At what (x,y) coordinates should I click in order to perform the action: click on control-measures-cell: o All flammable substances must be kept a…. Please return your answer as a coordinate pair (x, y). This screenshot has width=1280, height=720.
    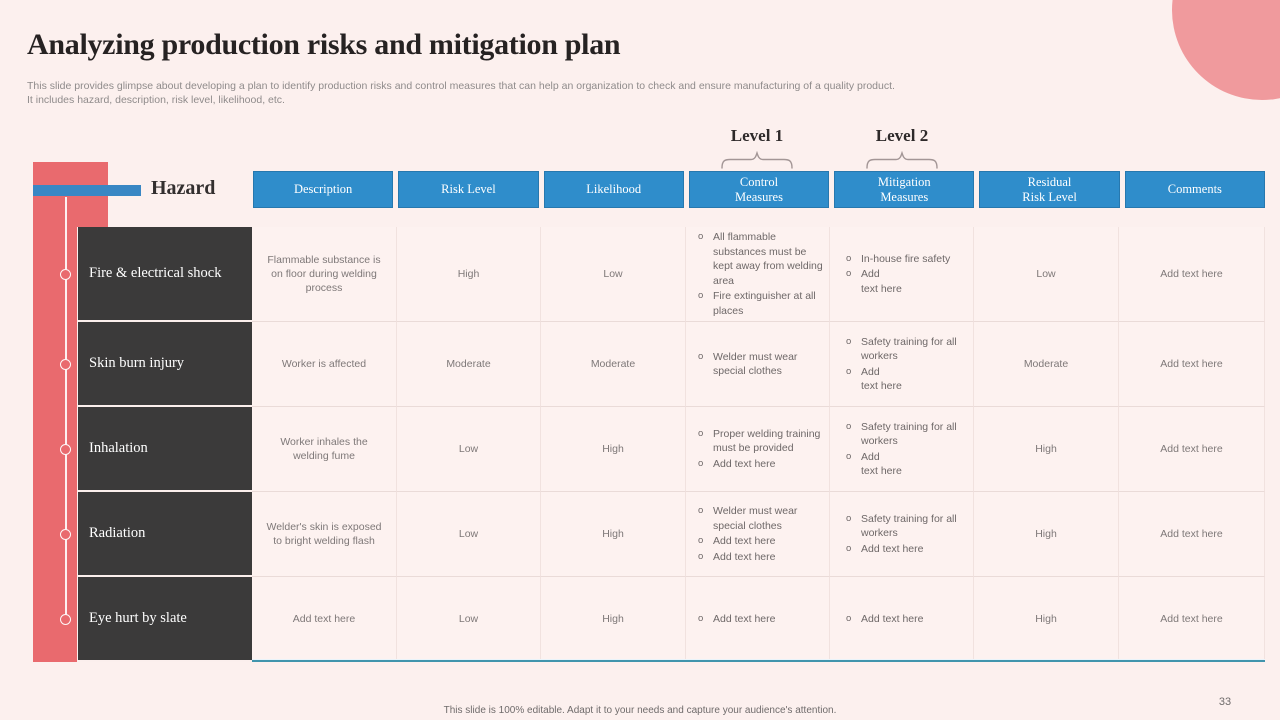
    Looking at the image, I should click on (758, 274).